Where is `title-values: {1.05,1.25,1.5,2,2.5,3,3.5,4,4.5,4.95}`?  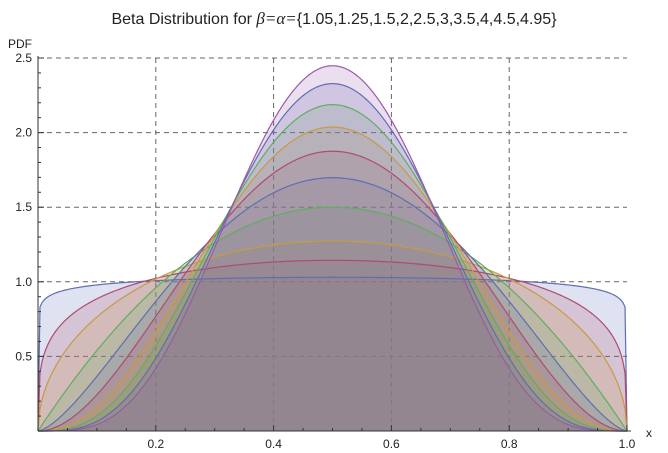 title-values: {1.05,1.25,1.5,2,2.5,3,3.5,4,4.5,4.95} is located at coordinates (427, 19).